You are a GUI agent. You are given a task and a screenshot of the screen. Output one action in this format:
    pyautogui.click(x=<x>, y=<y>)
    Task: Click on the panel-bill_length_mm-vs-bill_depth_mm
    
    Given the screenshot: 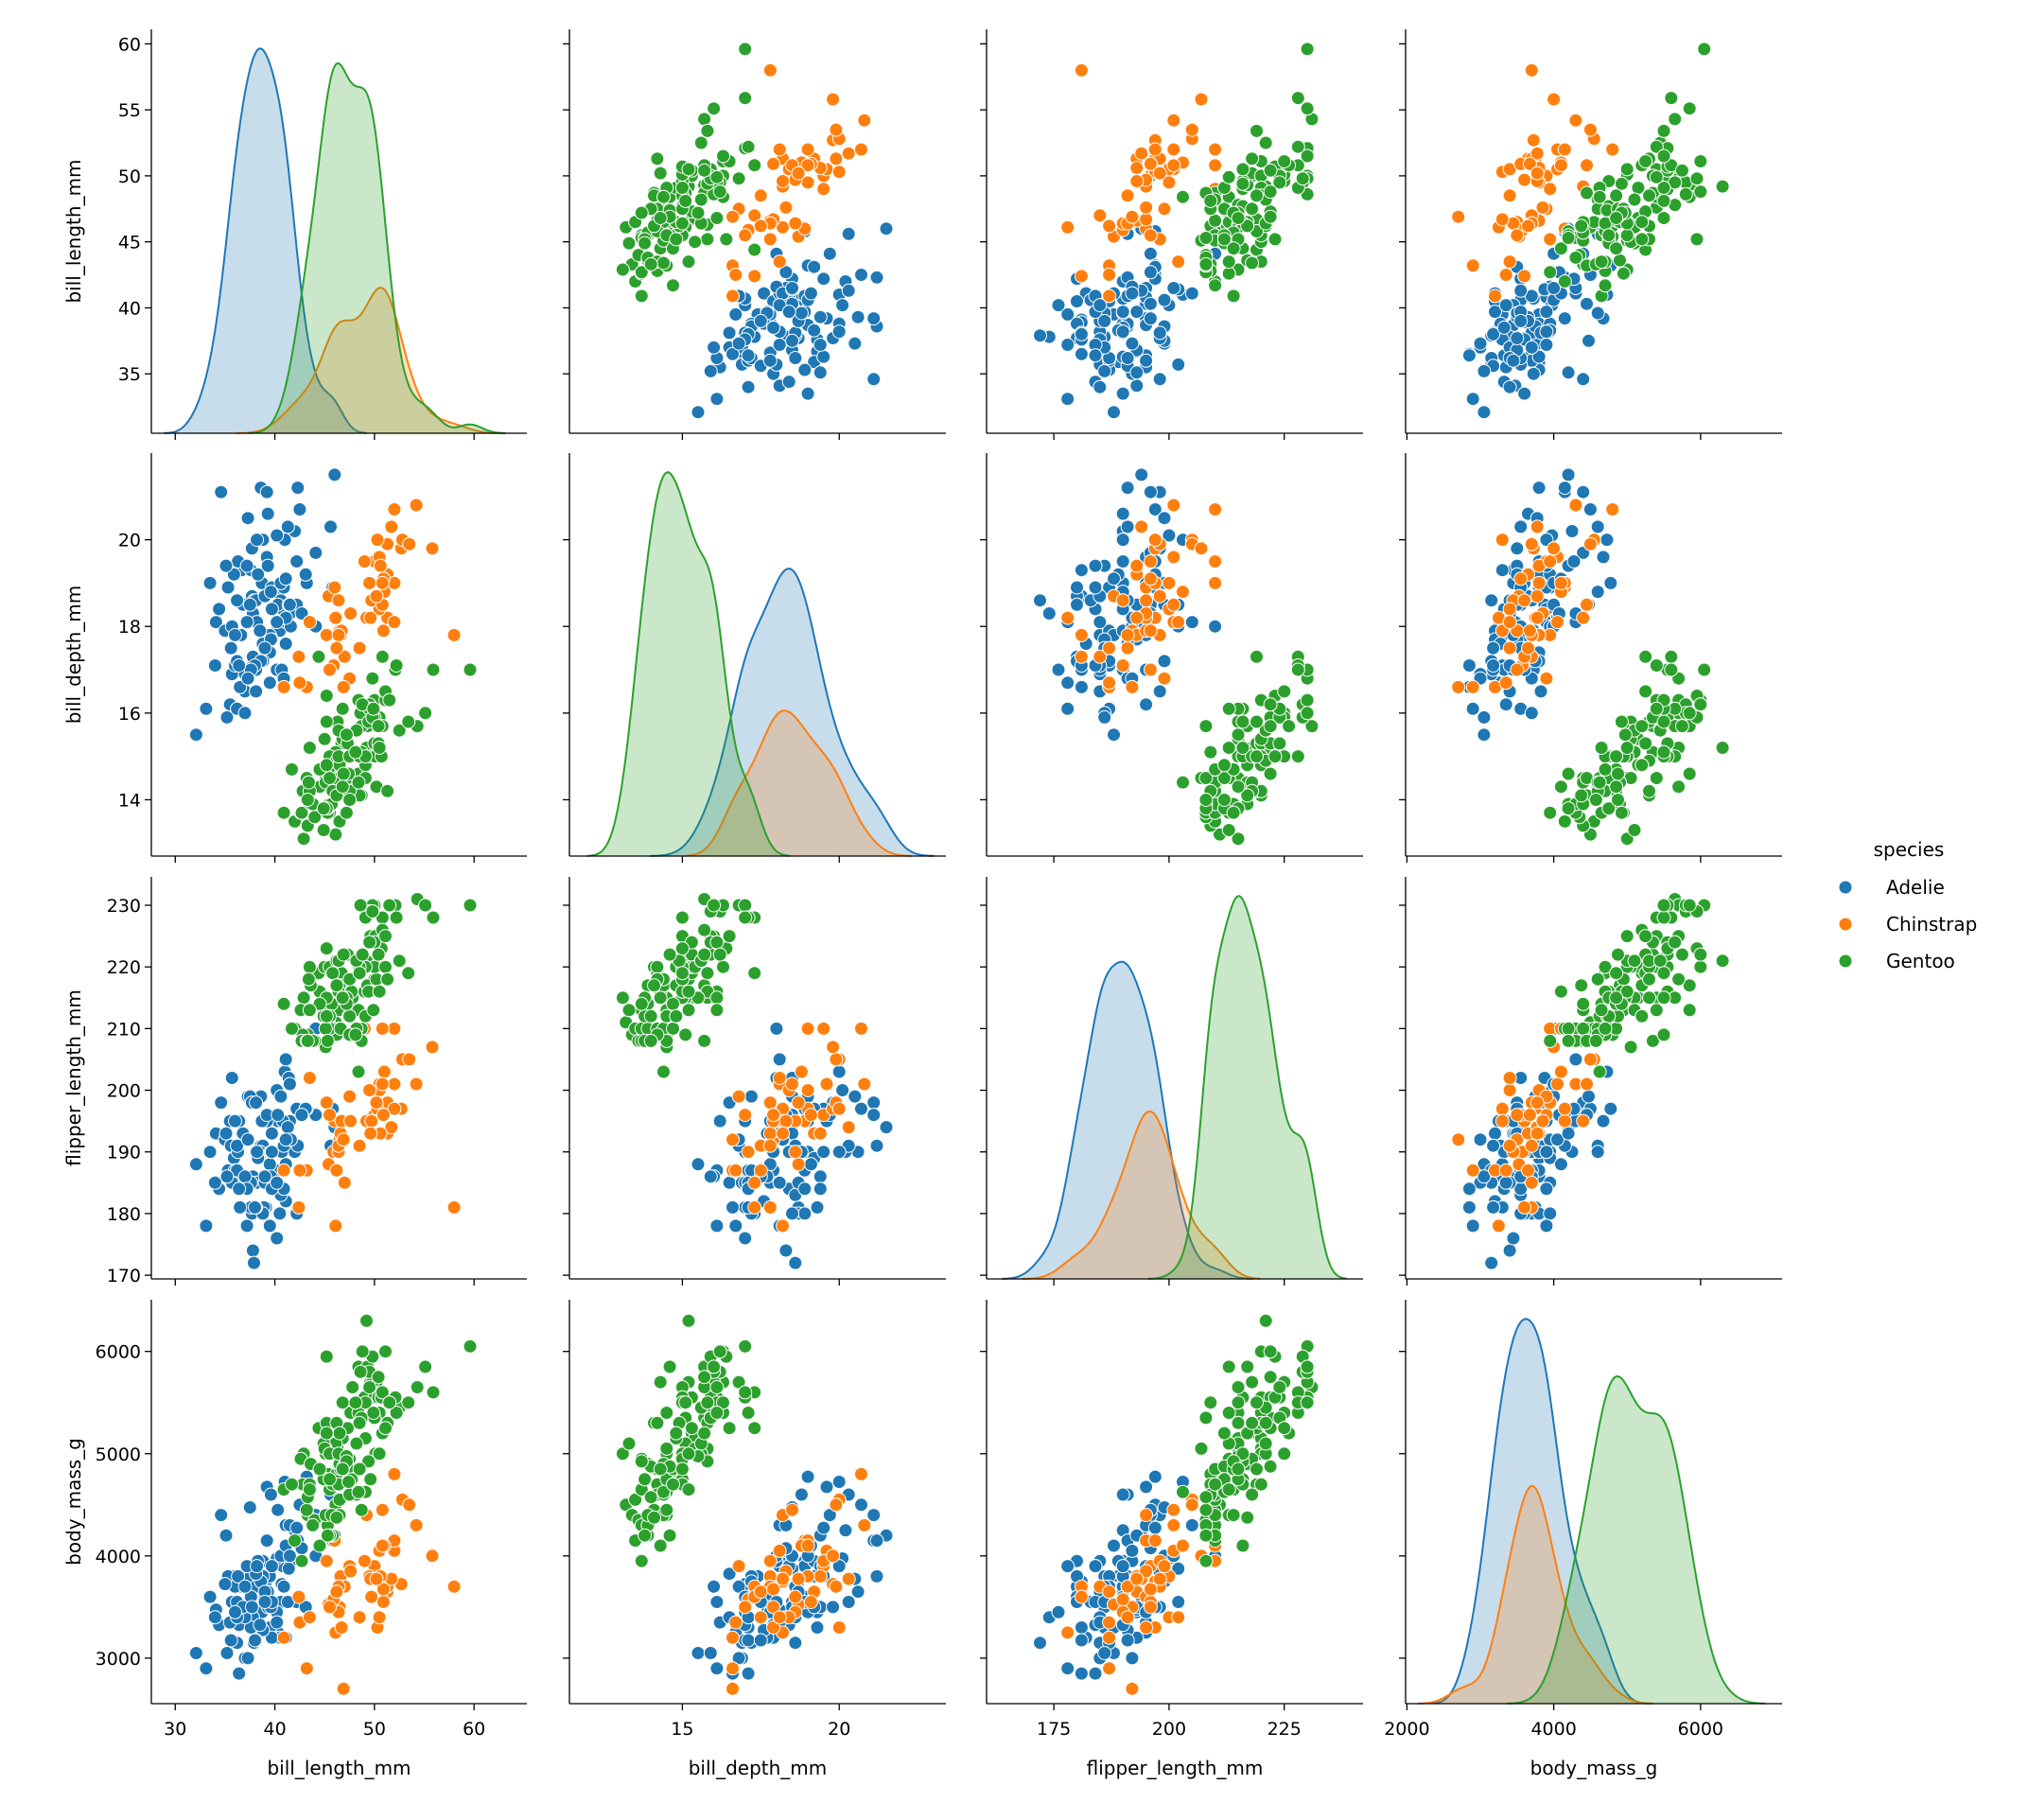 What is the action you would take?
    pyautogui.click(x=755, y=234)
    